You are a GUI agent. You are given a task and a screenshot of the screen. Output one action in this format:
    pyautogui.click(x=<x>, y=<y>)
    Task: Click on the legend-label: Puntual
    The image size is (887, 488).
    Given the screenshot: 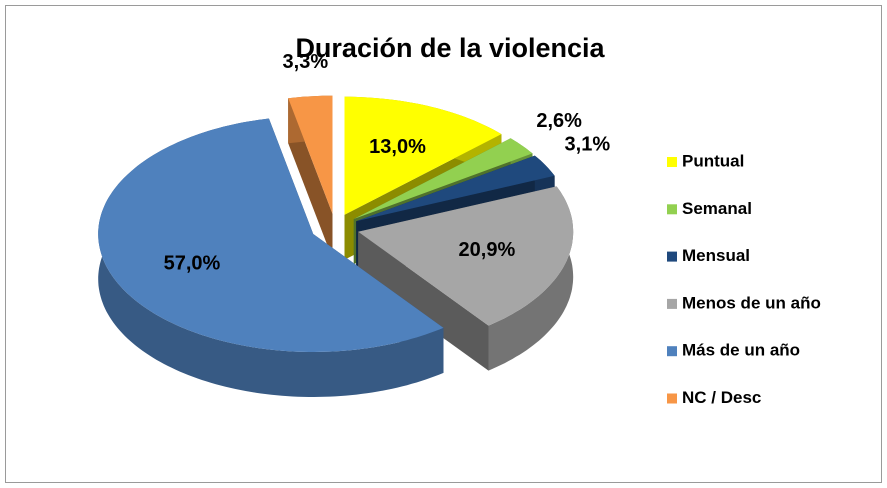 What is the action you would take?
    pyautogui.click(x=713, y=160)
    